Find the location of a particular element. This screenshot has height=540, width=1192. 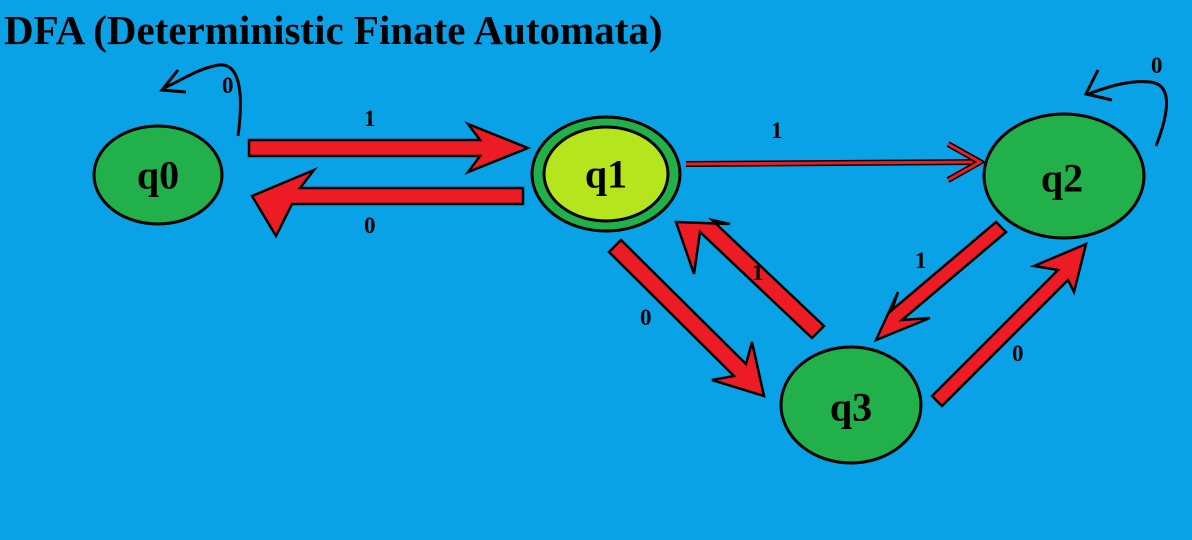

state-q0-label: q0 is located at coordinates (158, 175).